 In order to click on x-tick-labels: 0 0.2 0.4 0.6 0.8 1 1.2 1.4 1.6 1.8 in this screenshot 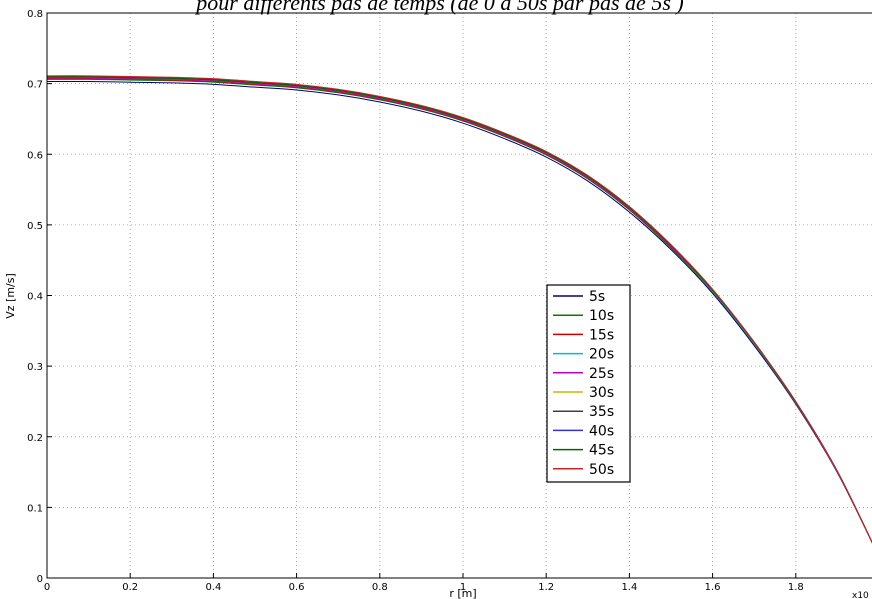, I will do `click(424, 583)`.